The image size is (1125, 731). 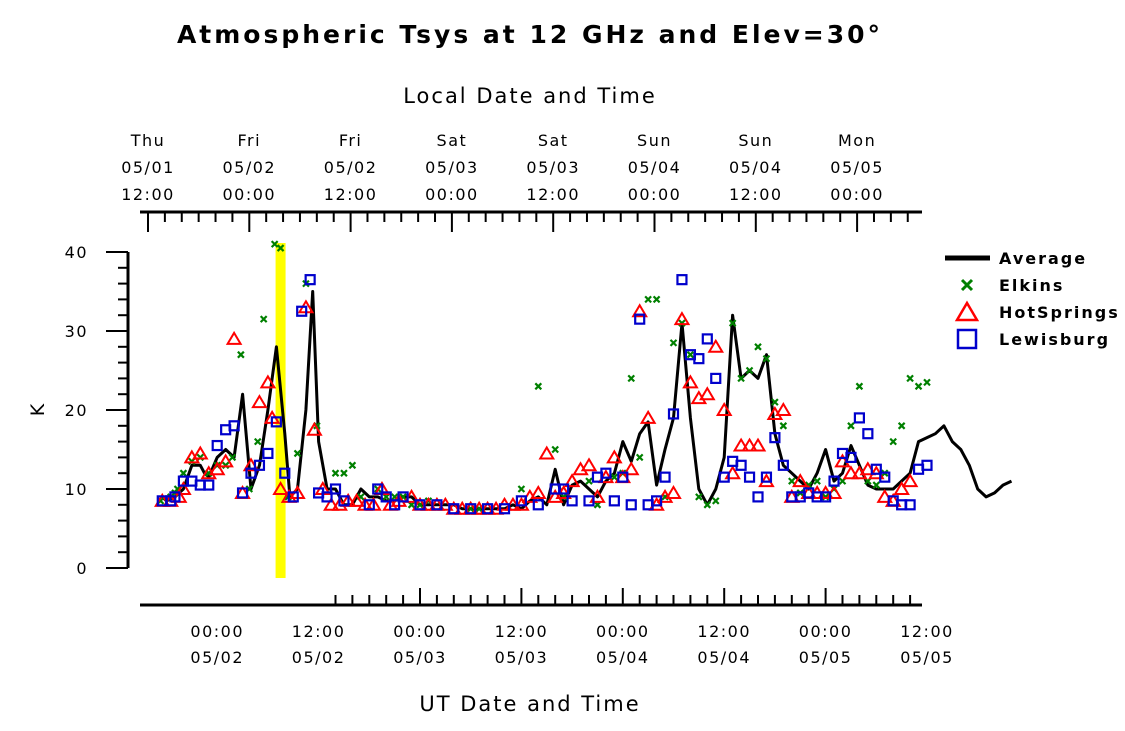 What do you see at coordinates (217, 657) in the screenshot?
I see `x-tick-date: 05/02` at bounding box center [217, 657].